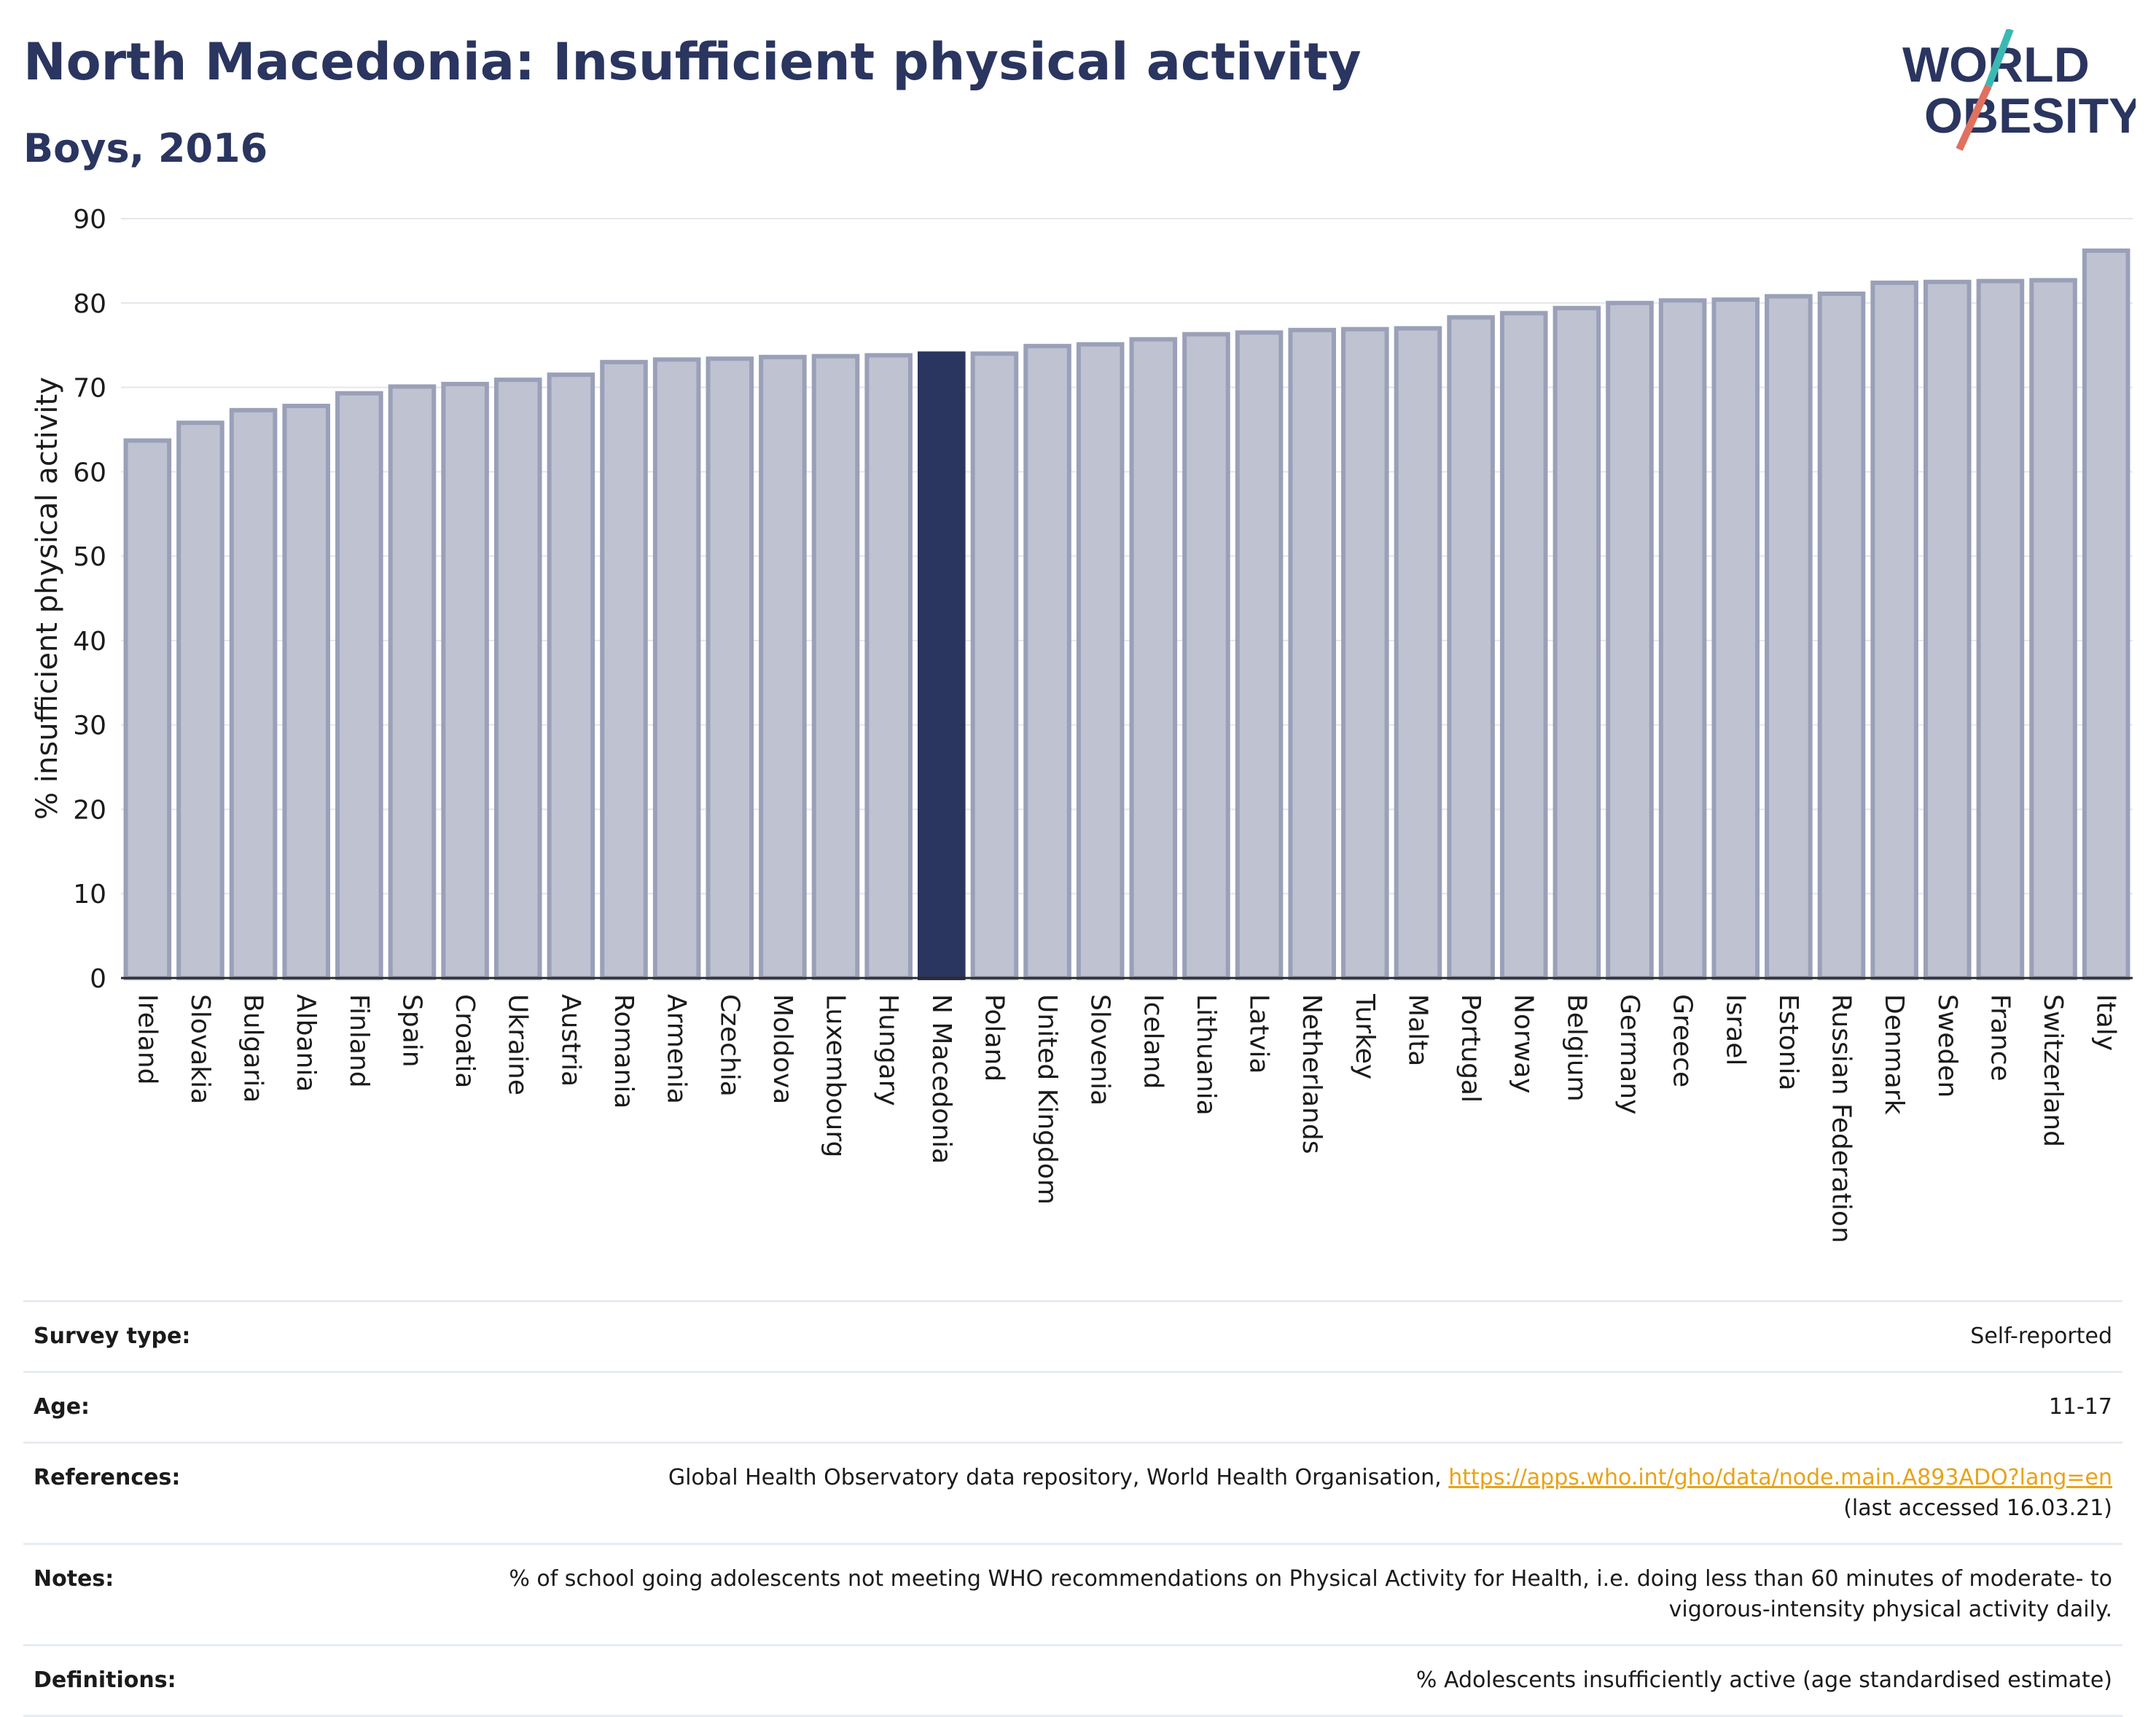  I want to click on y-tick-label: 80, so click(90, 304).